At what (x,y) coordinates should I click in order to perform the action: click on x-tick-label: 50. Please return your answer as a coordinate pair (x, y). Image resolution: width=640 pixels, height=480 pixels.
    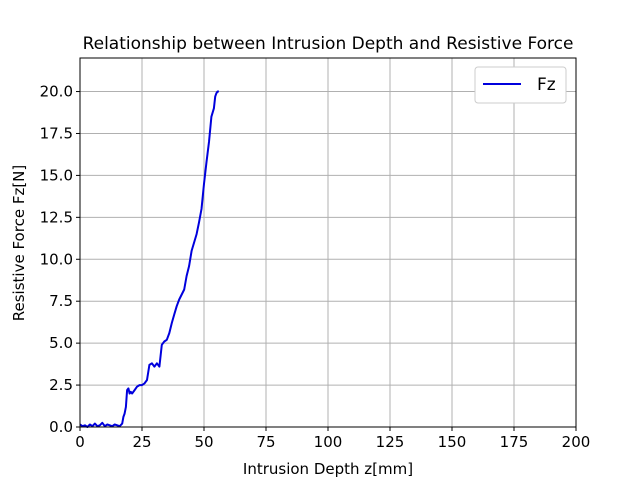
    Looking at the image, I should click on (203, 442).